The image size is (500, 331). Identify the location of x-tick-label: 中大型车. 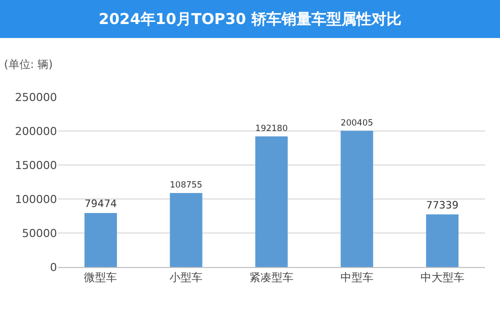
(442, 277).